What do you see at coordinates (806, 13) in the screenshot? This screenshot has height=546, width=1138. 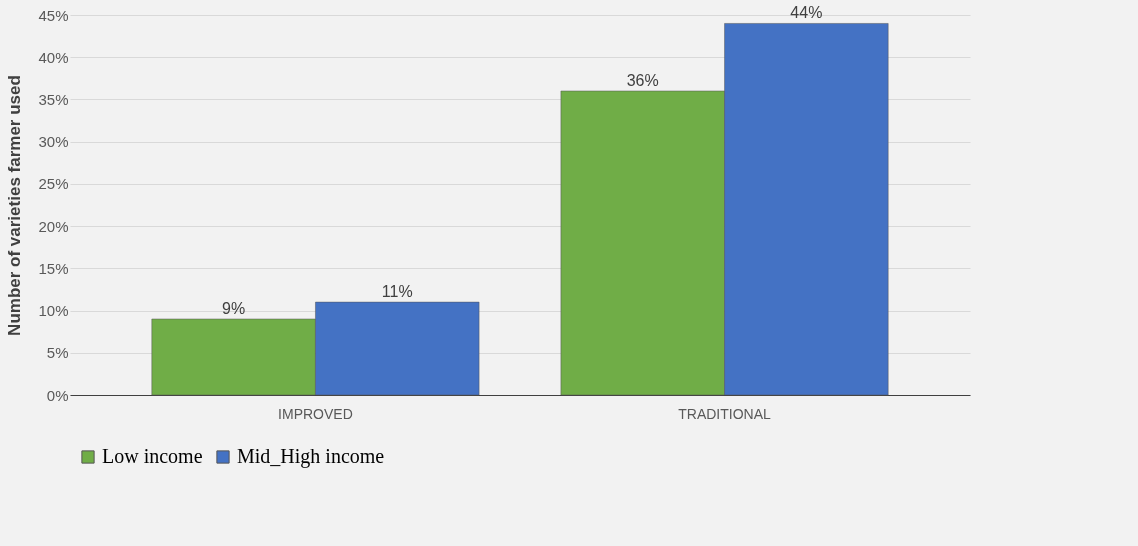 I see `data-label: 44%` at bounding box center [806, 13].